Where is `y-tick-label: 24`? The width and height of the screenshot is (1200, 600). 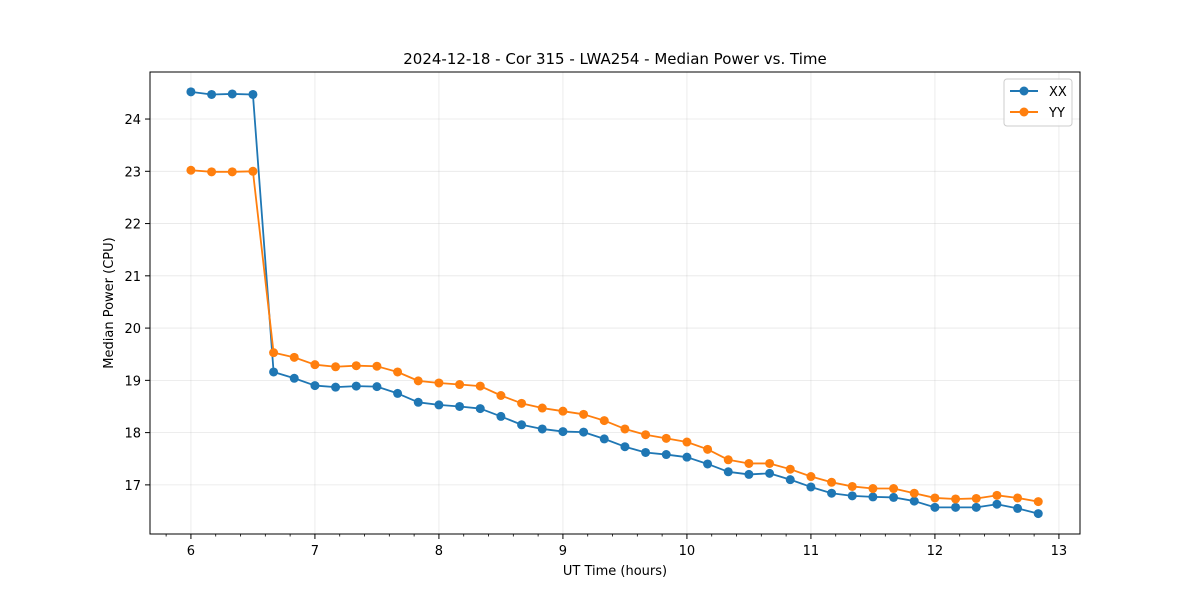
y-tick-label: 24 is located at coordinates (132, 120).